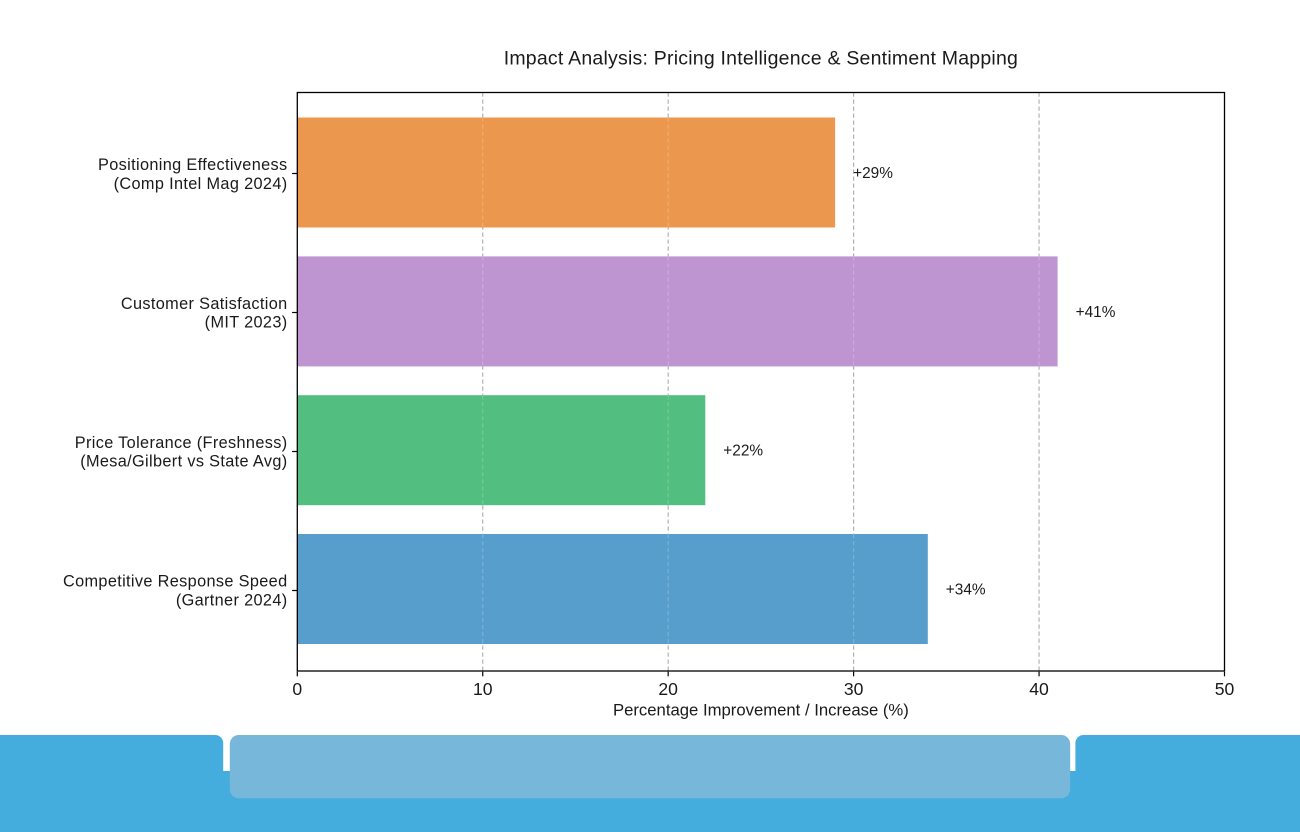 This screenshot has height=832, width=1300. What do you see at coordinates (246, 323) in the screenshot?
I see `svg-text: (MIT 2023)` at bounding box center [246, 323].